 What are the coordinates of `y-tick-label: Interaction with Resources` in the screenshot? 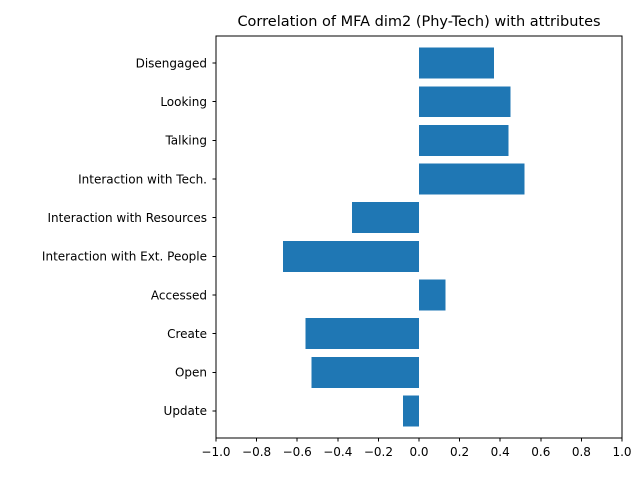 It's located at (127, 218).